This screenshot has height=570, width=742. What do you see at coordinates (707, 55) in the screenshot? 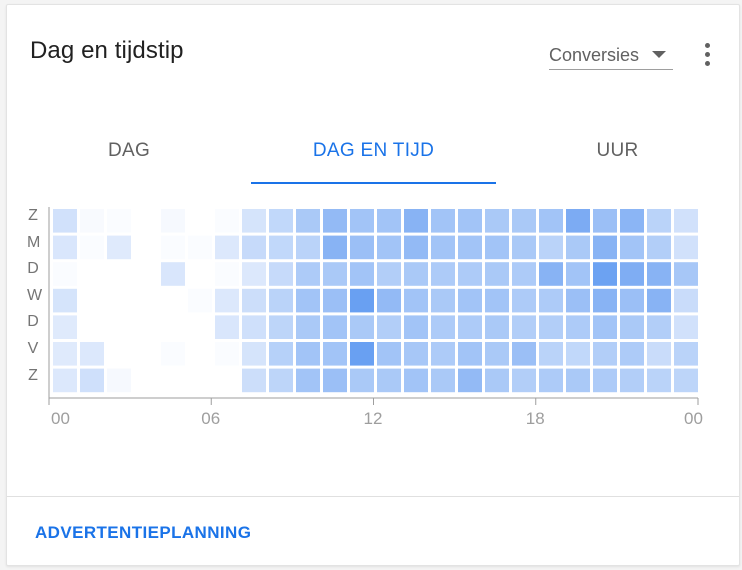
I see `more-options-button` at bounding box center [707, 55].